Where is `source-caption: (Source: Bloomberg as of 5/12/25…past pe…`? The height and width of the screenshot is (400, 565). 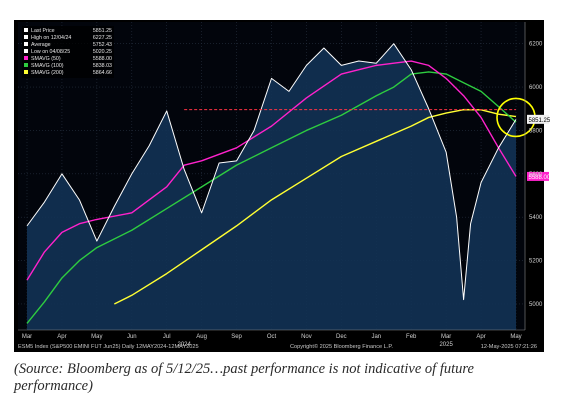 source-caption: (Source: Bloomberg as of 5/12/25…past pe… is located at coordinates (244, 377).